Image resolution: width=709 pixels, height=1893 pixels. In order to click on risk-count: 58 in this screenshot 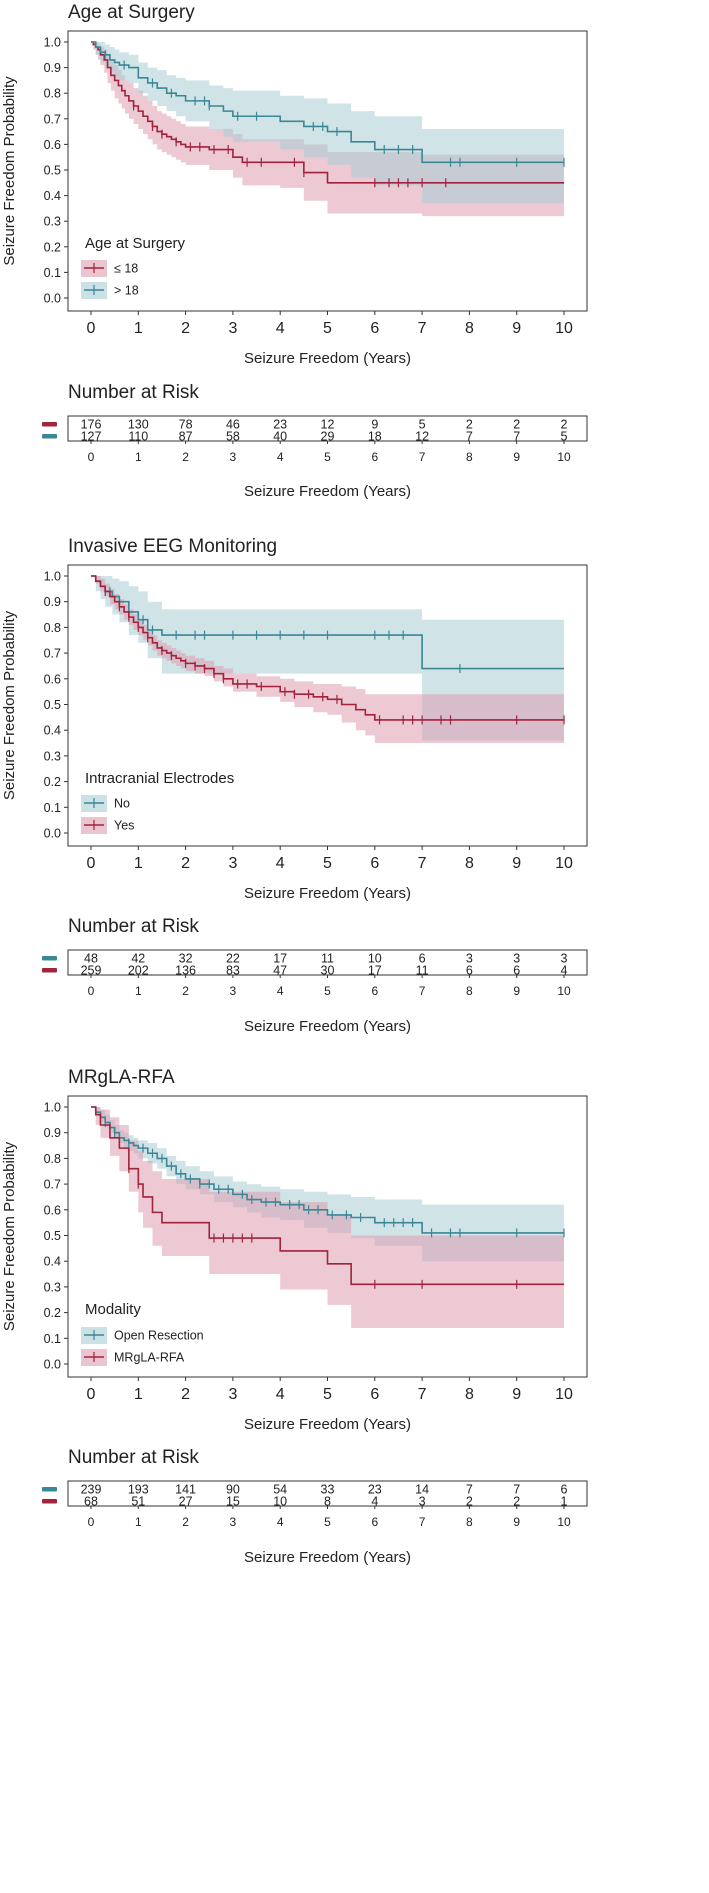, I will do `click(233, 437)`.